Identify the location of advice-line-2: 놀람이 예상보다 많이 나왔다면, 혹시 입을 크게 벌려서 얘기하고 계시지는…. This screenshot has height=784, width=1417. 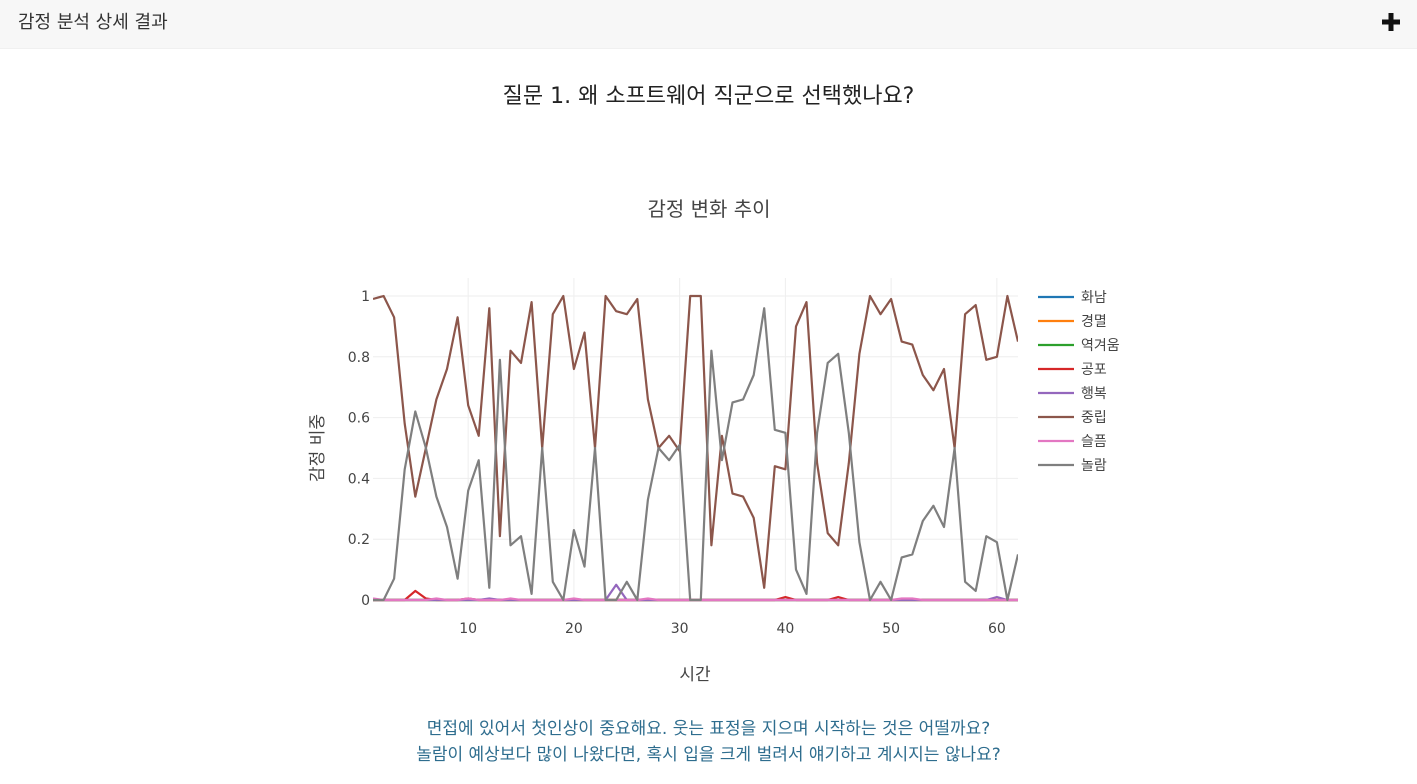
(708, 755).